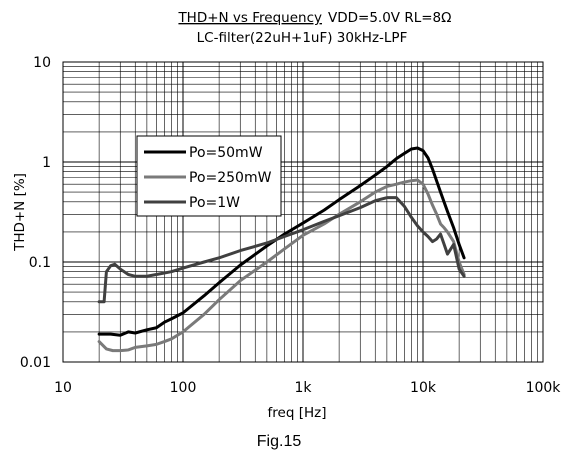 This screenshot has width=562, height=460. I want to click on chart-title-underlined: THD+N vs Frequency, so click(249, 18).